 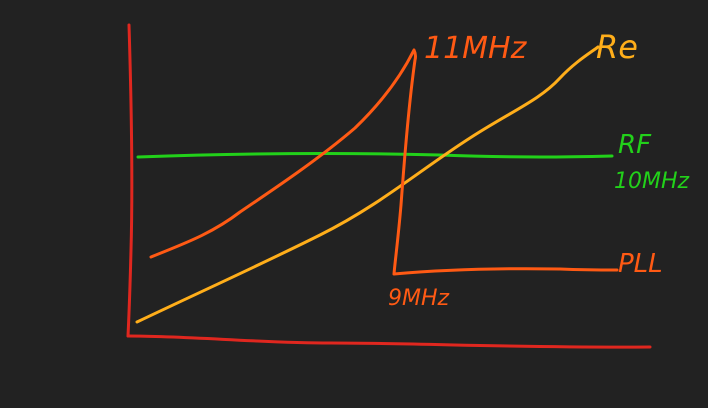 What do you see at coordinates (130, 180) in the screenshot?
I see `y-axis` at bounding box center [130, 180].